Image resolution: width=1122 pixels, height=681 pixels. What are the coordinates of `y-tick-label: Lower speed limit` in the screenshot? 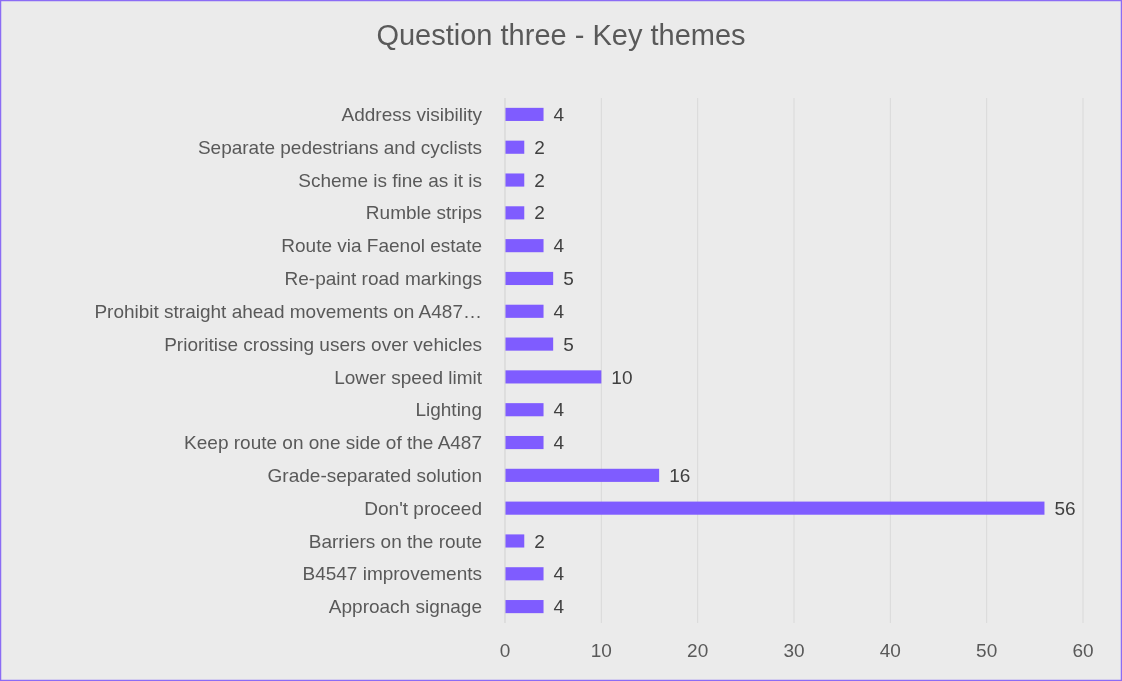 It's located at (408, 377).